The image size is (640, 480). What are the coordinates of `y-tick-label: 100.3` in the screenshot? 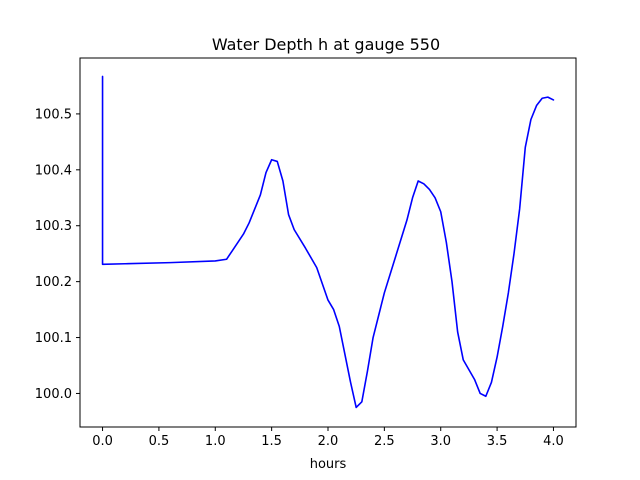 It's located at (53, 226).